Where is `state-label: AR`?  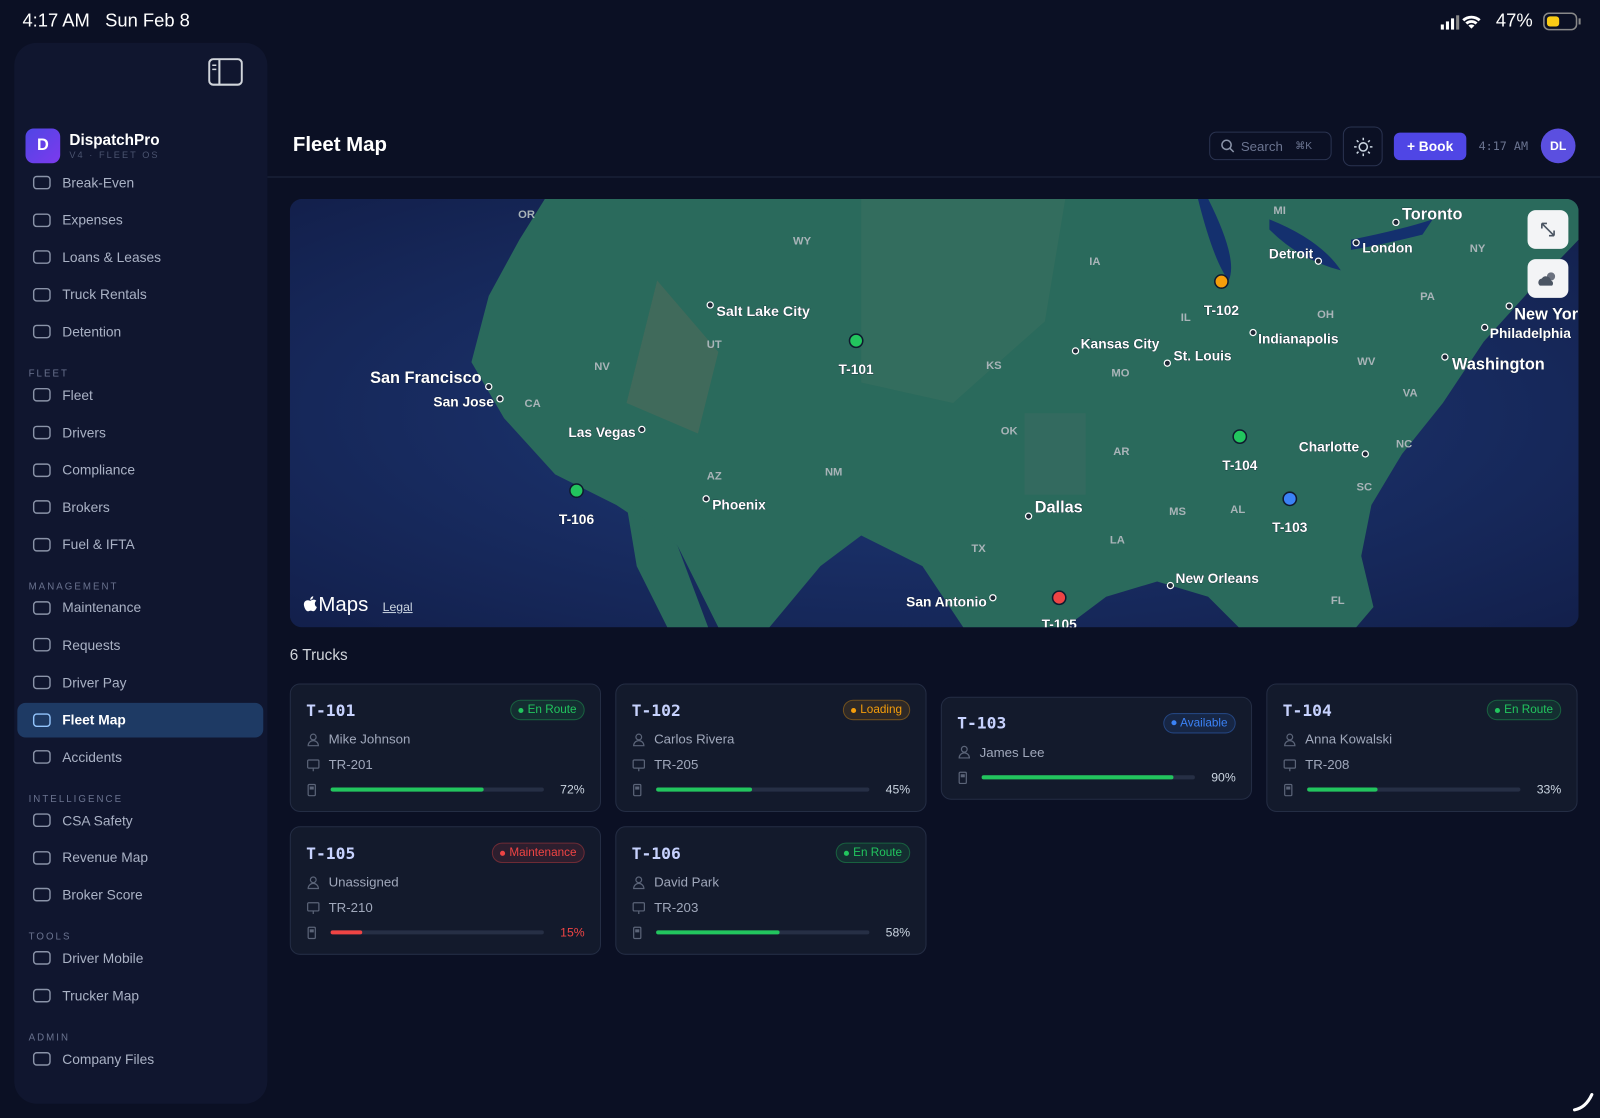 state-label: AR is located at coordinates (1121, 452).